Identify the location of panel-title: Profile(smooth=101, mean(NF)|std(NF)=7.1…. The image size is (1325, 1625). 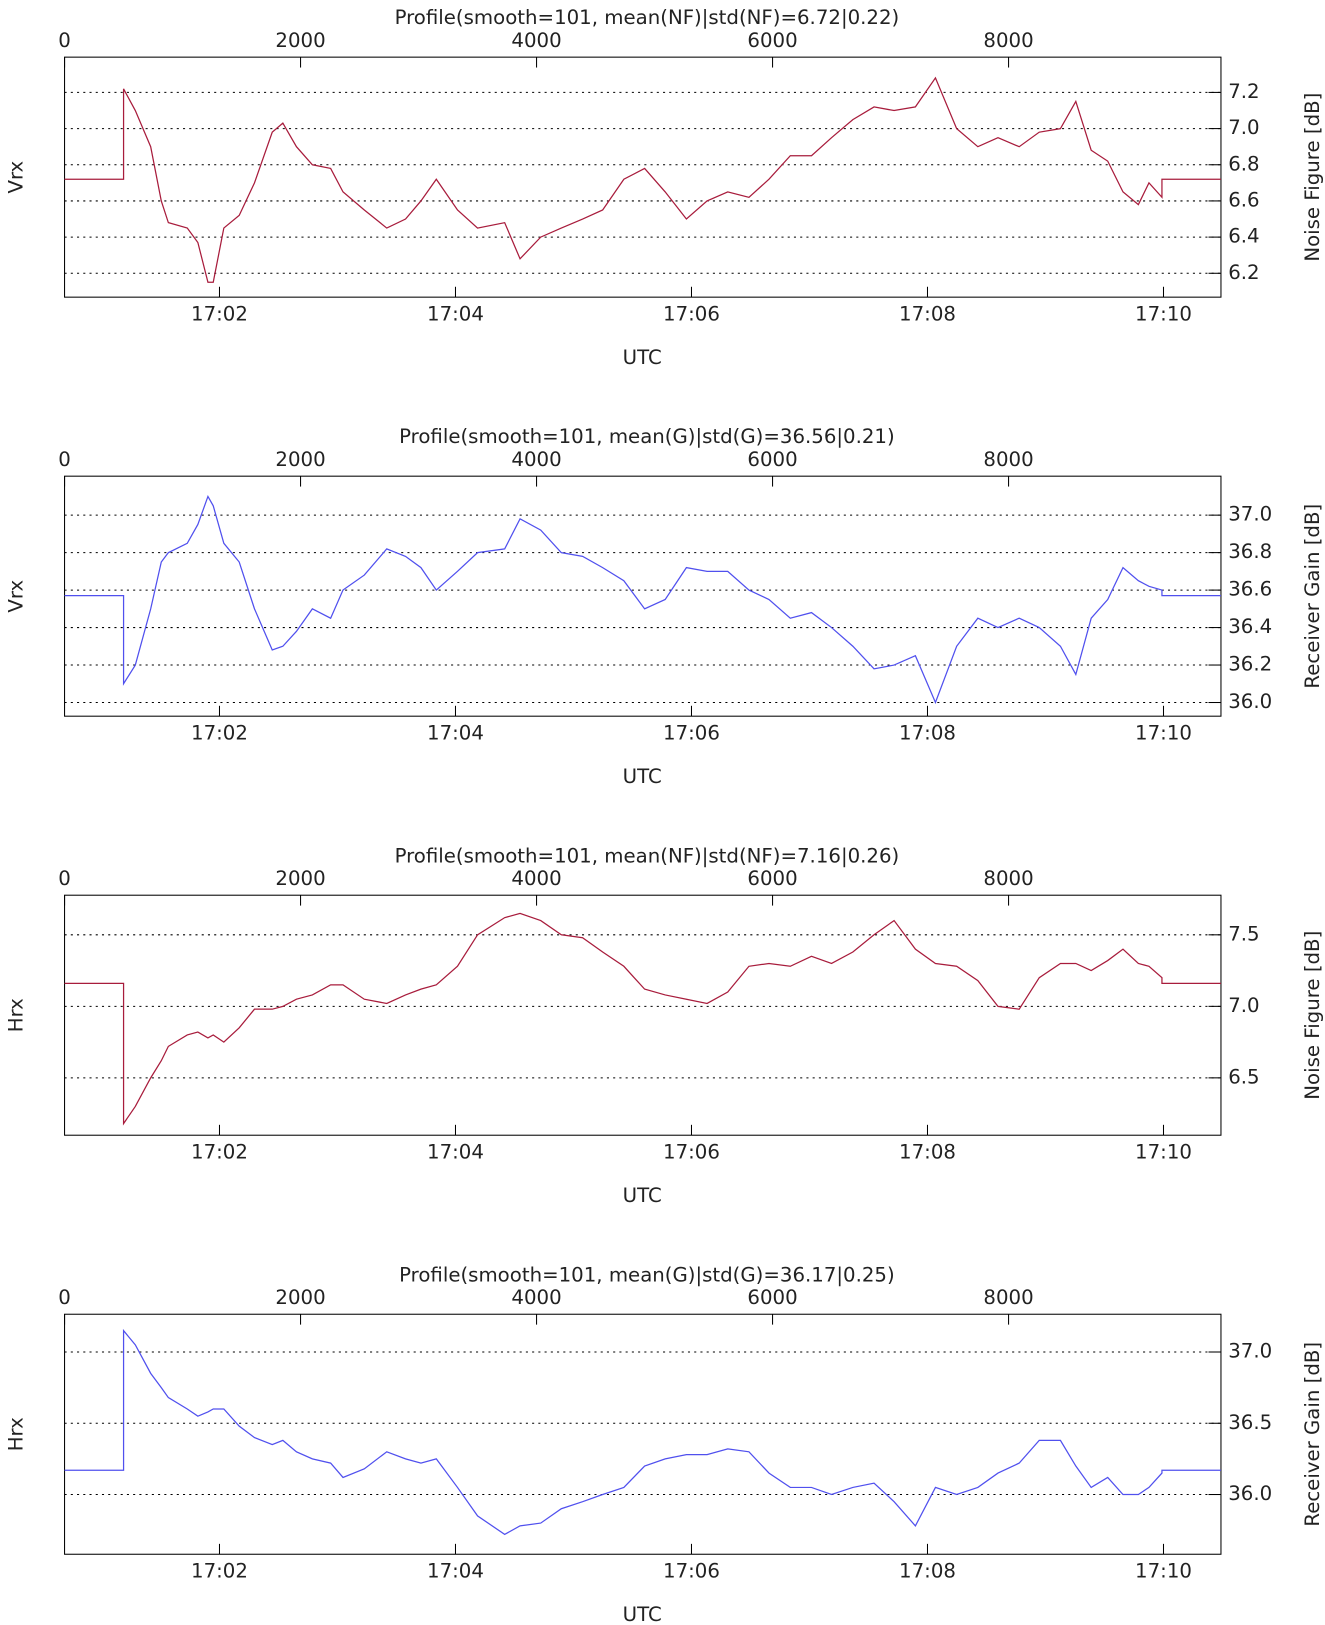
(647, 855).